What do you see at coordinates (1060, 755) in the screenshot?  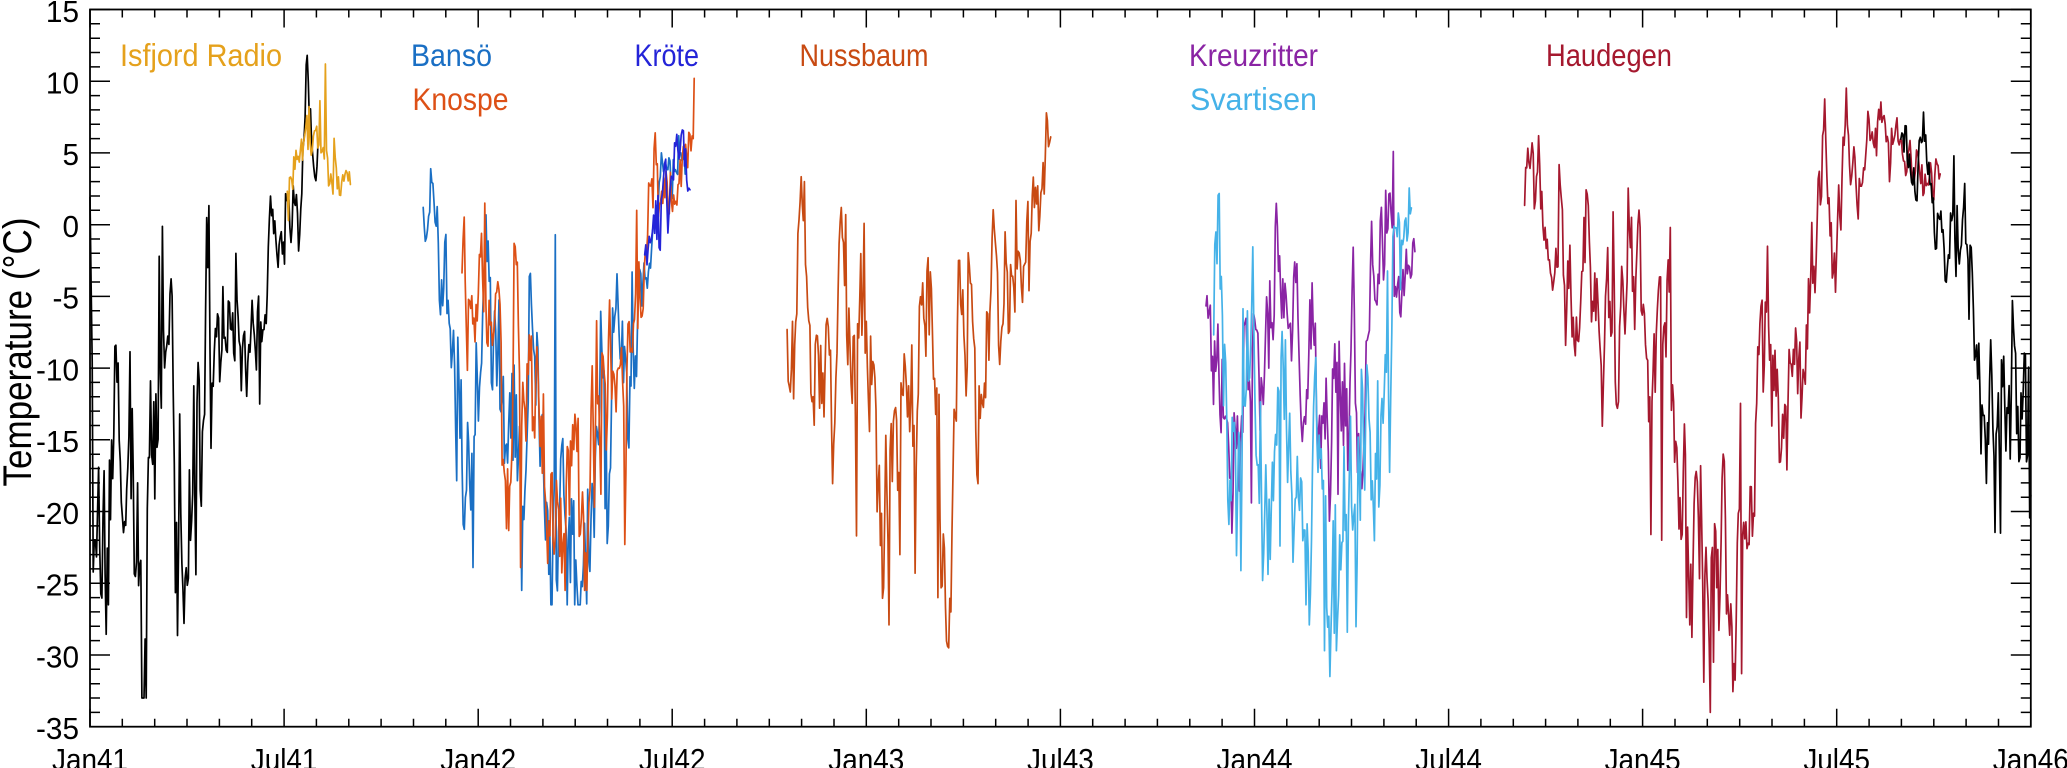 I see `svg-text: Jul43` at bounding box center [1060, 755].